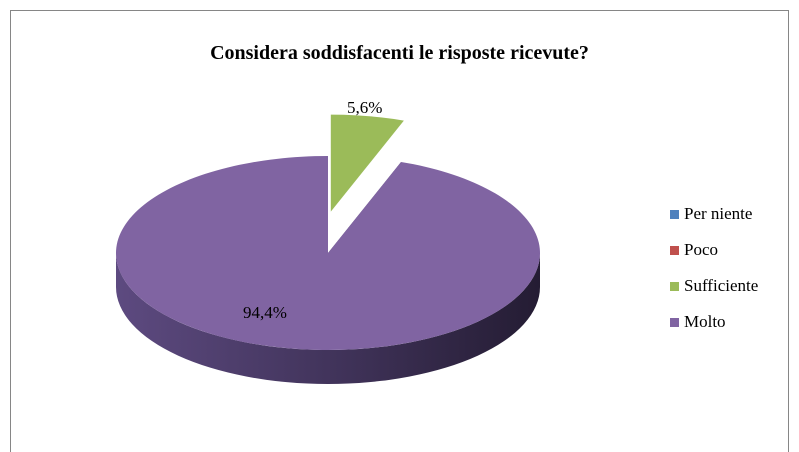 Image resolution: width=799 pixels, height=452 pixels. I want to click on chart-legend: Per niente Poco Sufficiente Molto, so click(714, 268).